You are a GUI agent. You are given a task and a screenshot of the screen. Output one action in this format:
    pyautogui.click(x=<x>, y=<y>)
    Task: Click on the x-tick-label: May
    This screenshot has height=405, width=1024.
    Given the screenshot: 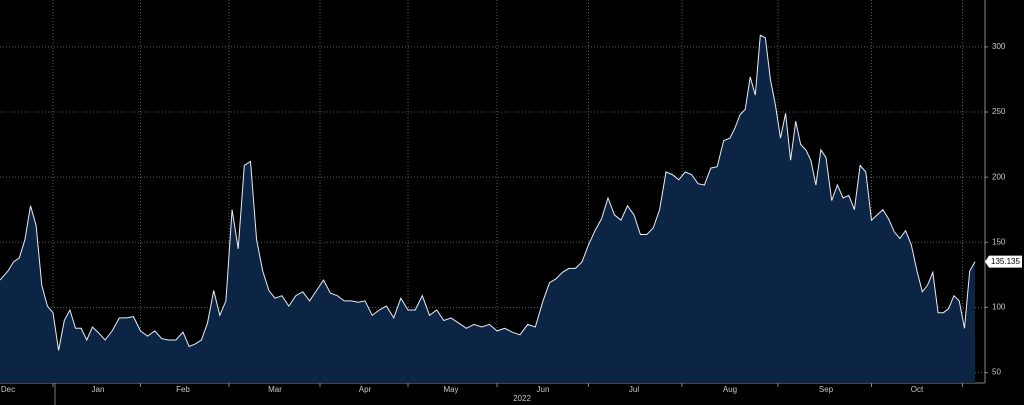 What is the action you would take?
    pyautogui.click(x=450, y=389)
    